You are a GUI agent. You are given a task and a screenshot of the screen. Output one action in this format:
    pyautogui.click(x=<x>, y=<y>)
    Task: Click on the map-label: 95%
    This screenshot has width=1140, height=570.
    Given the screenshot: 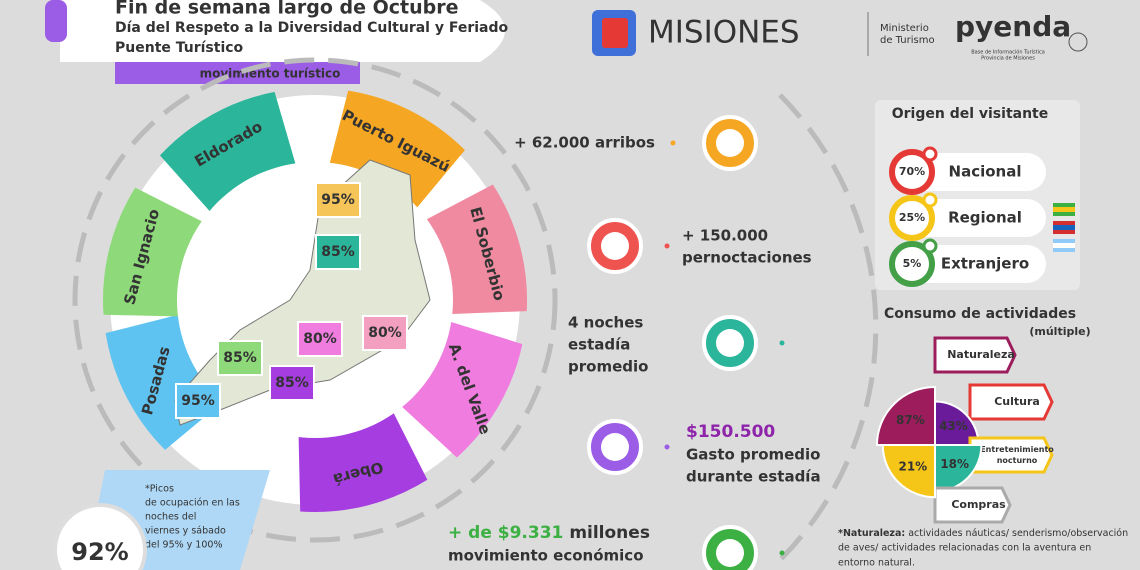 What is the action you would take?
    pyautogui.click(x=198, y=401)
    